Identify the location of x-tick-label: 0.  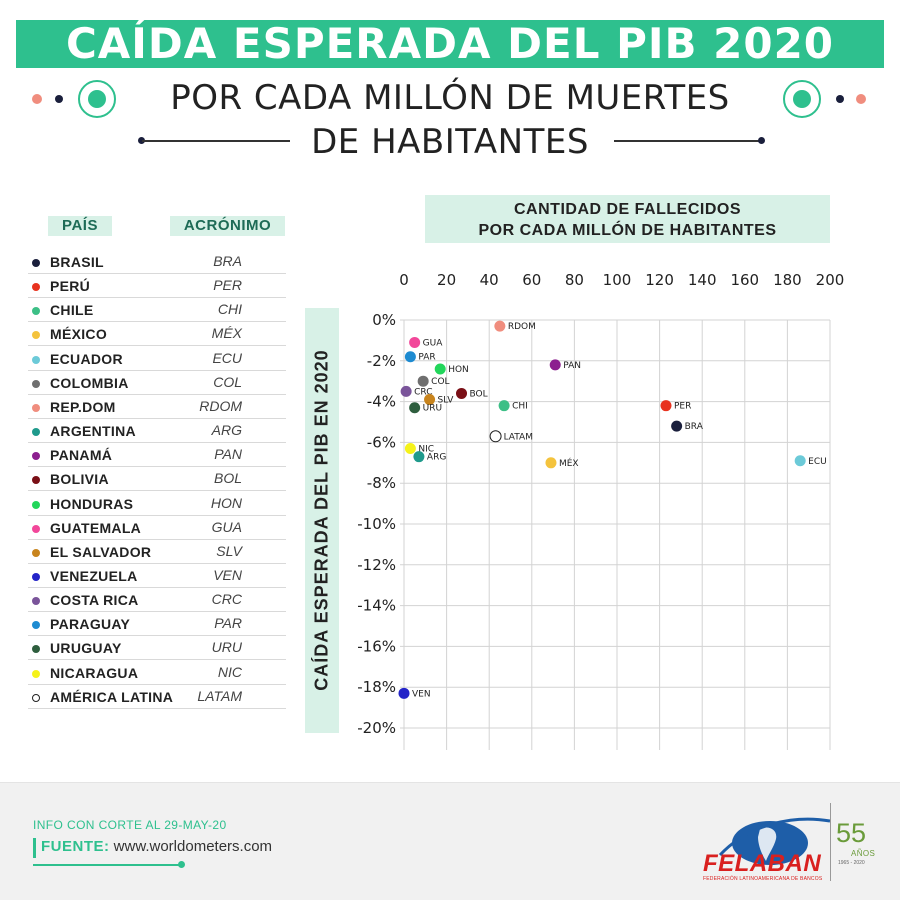
(404, 280).